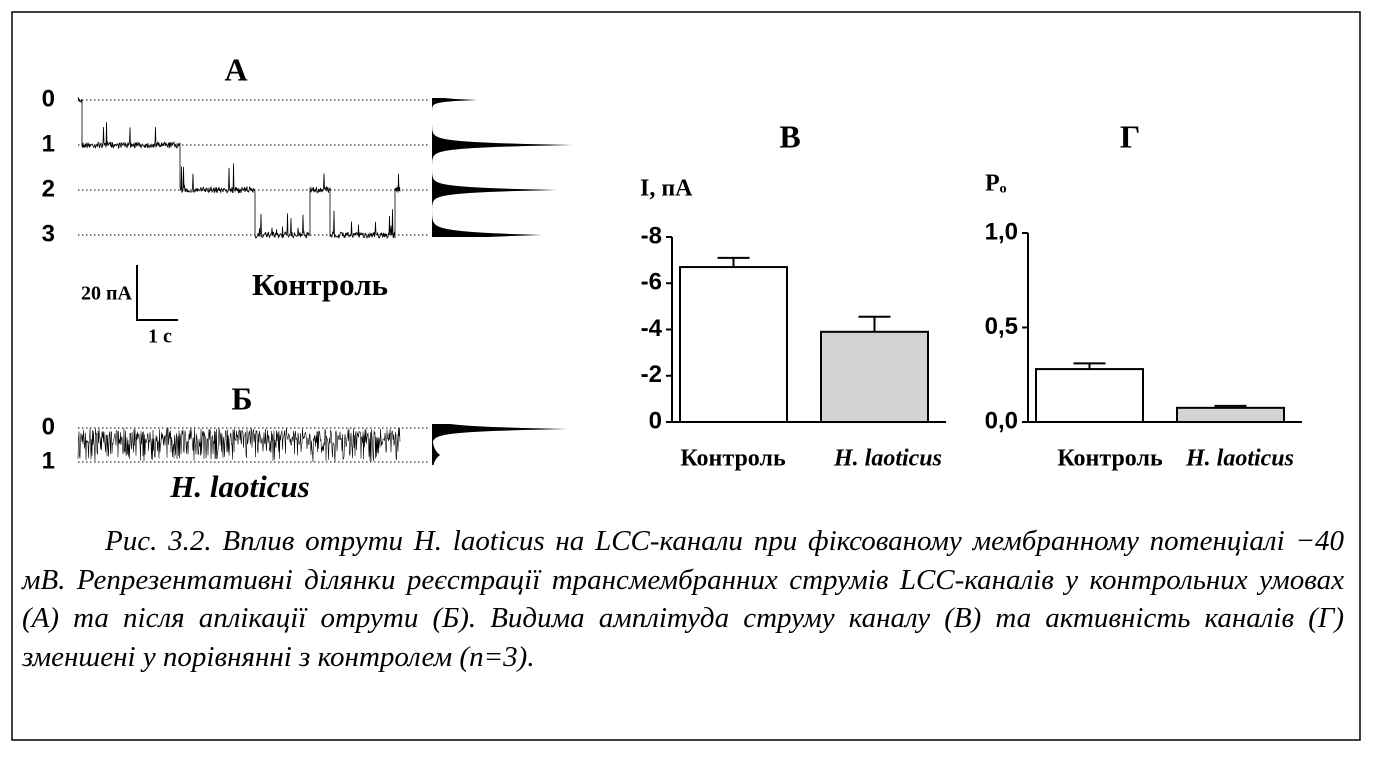 This screenshot has height=778, width=1373. What do you see at coordinates (1130, 136) in the screenshot?
I see `chart-title: Г` at bounding box center [1130, 136].